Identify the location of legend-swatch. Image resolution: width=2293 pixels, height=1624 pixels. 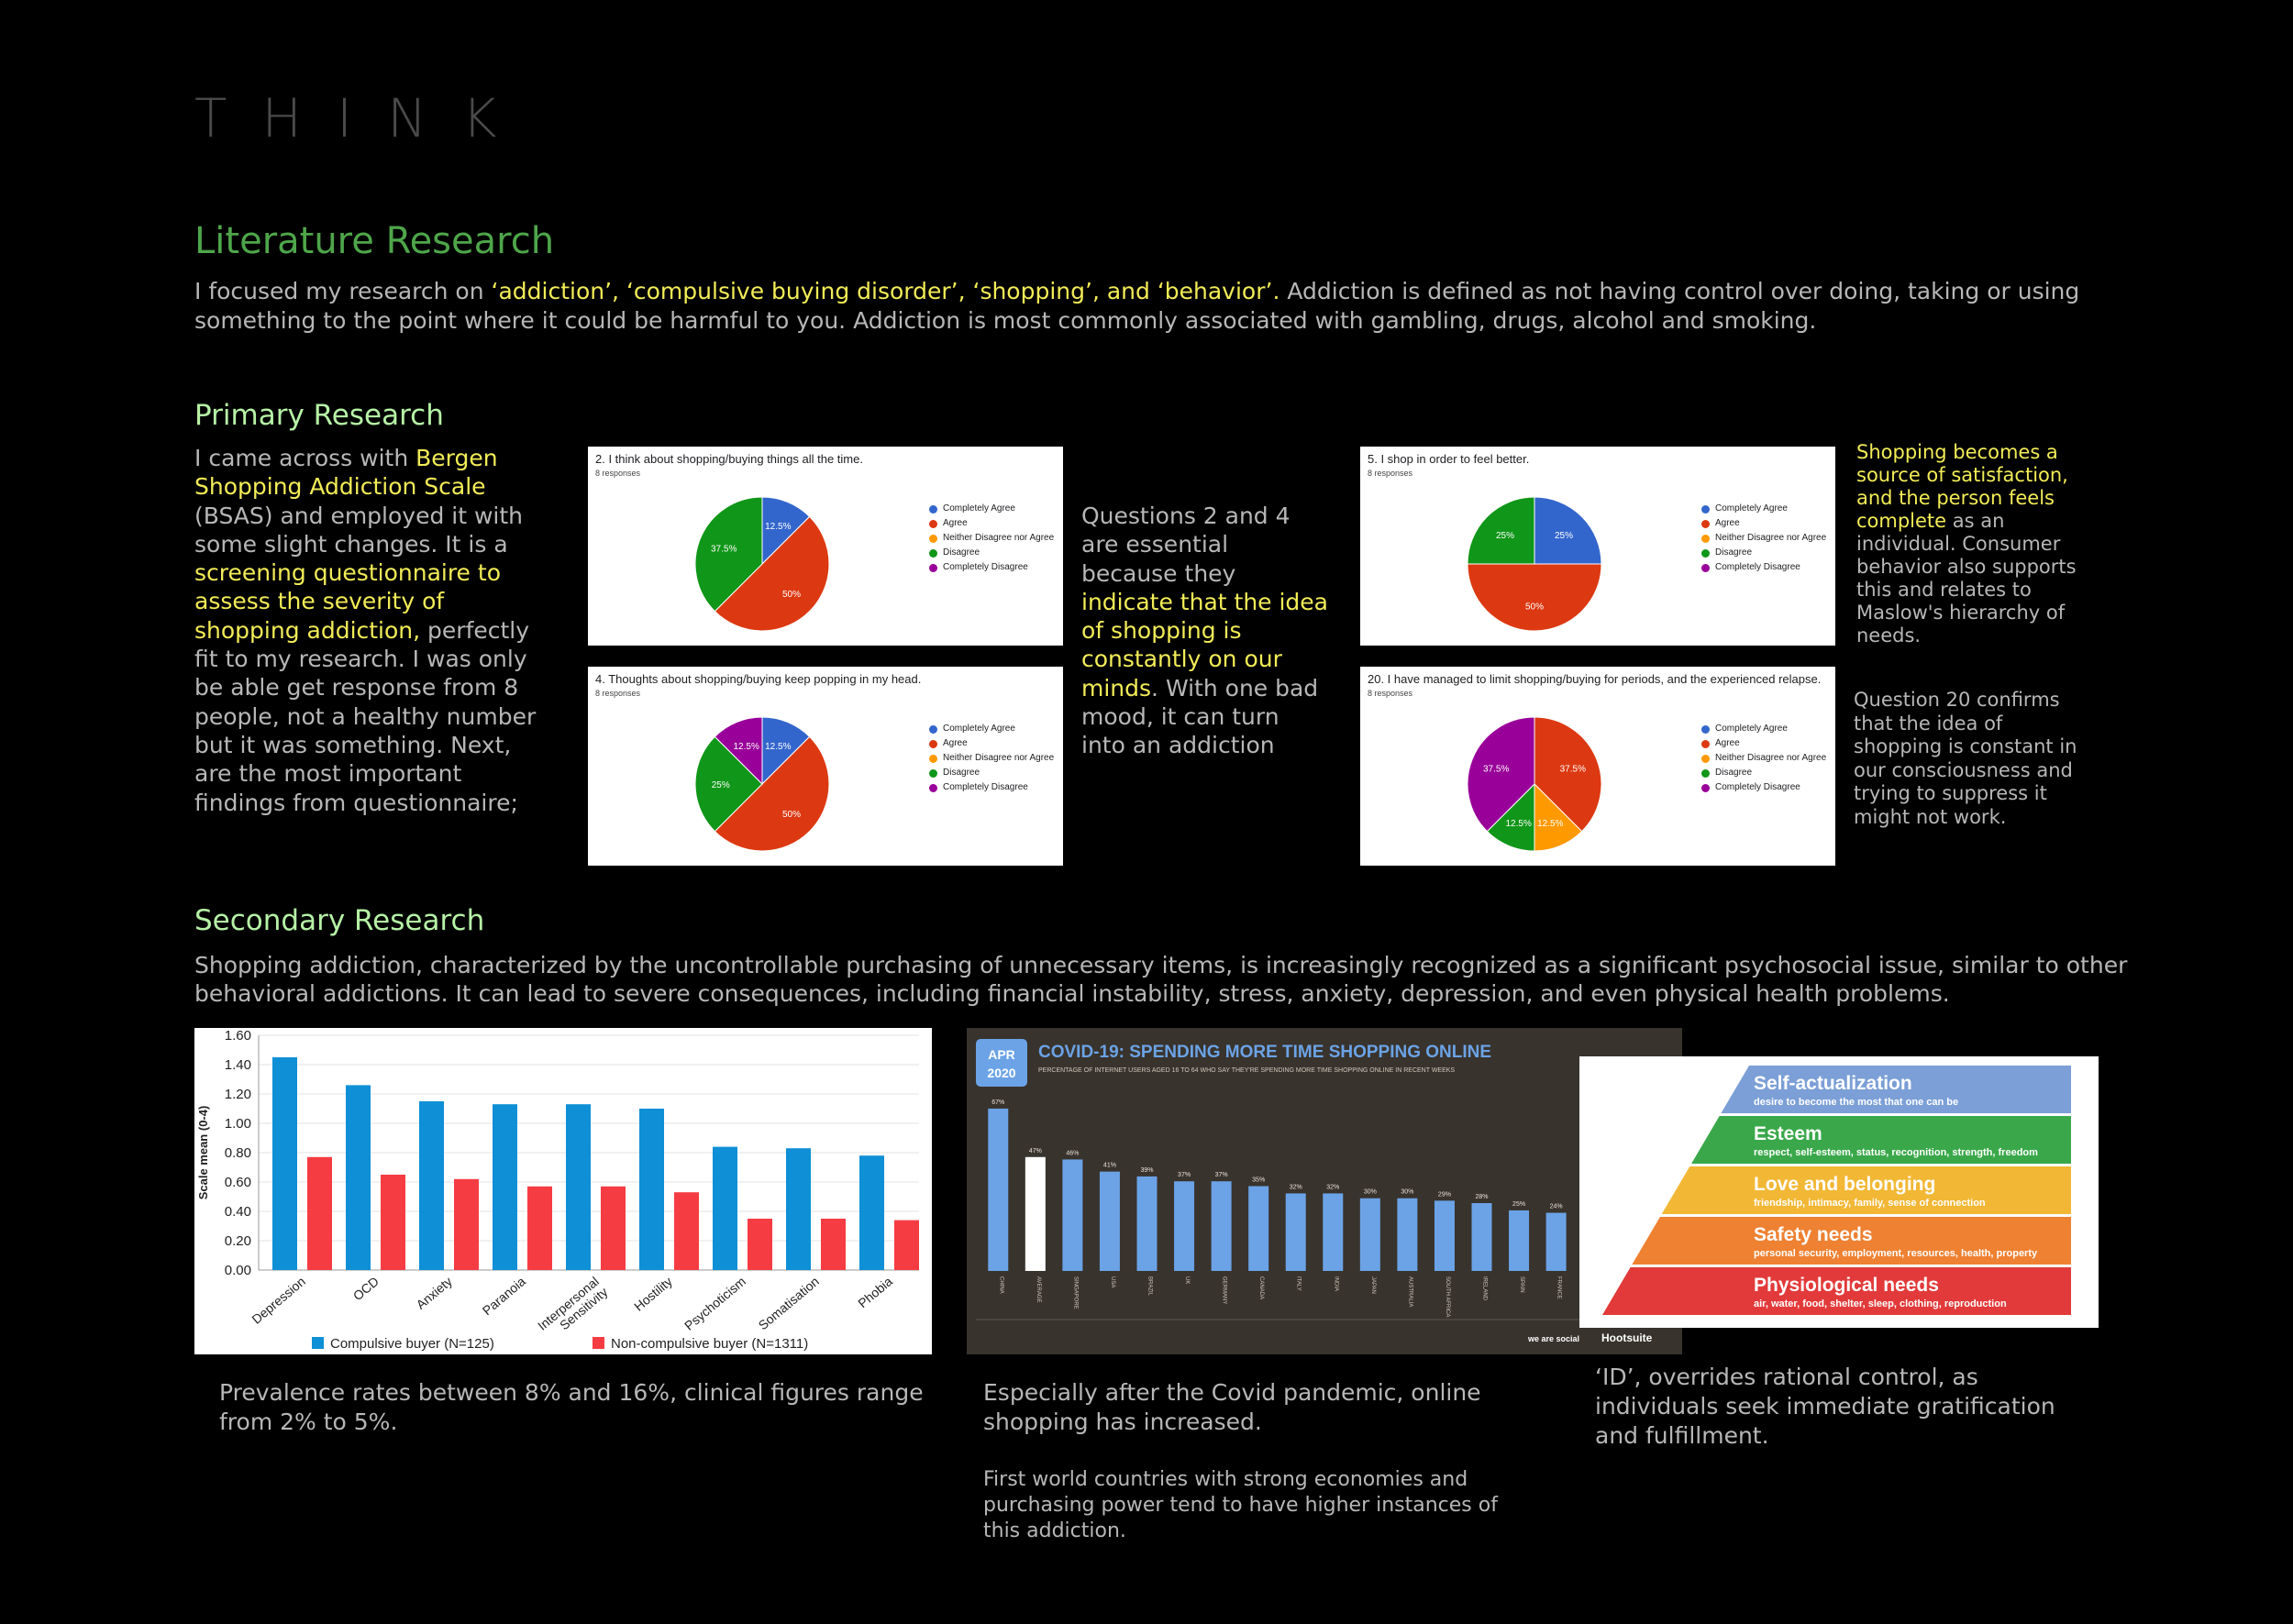
(318, 1343).